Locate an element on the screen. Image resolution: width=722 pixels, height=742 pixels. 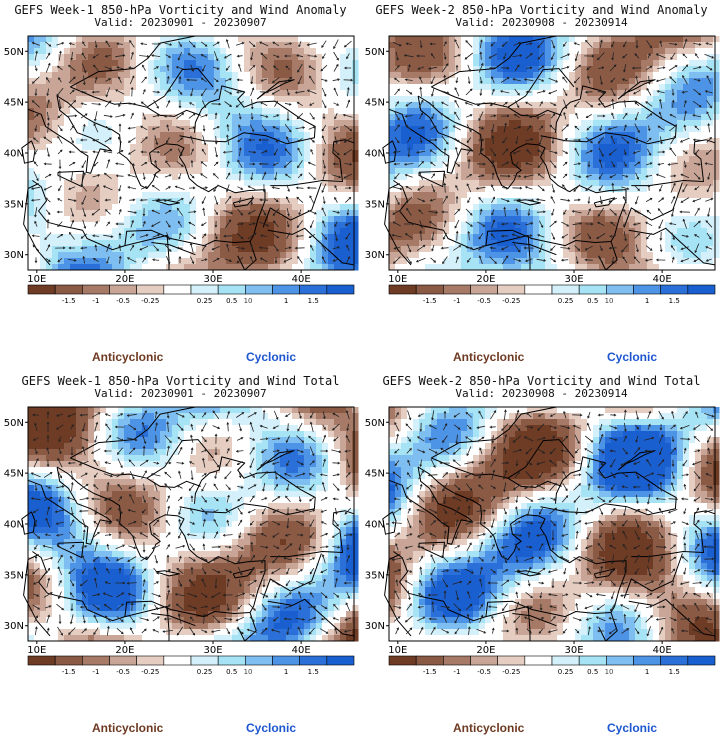
lat-tick-label: 45N is located at coordinates (375, 103).